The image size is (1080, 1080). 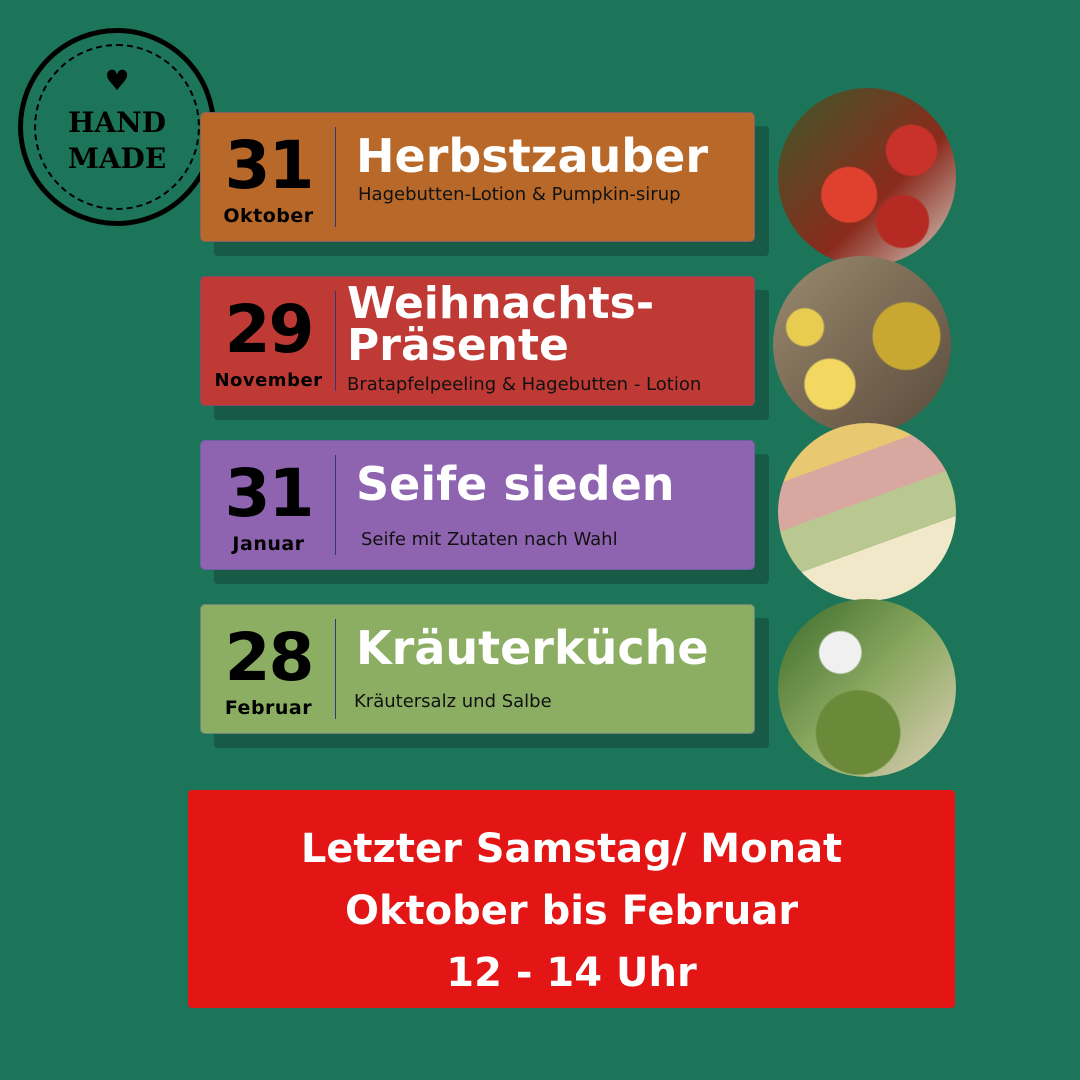 What do you see at coordinates (867, 512) in the screenshot?
I see `soap-photo` at bounding box center [867, 512].